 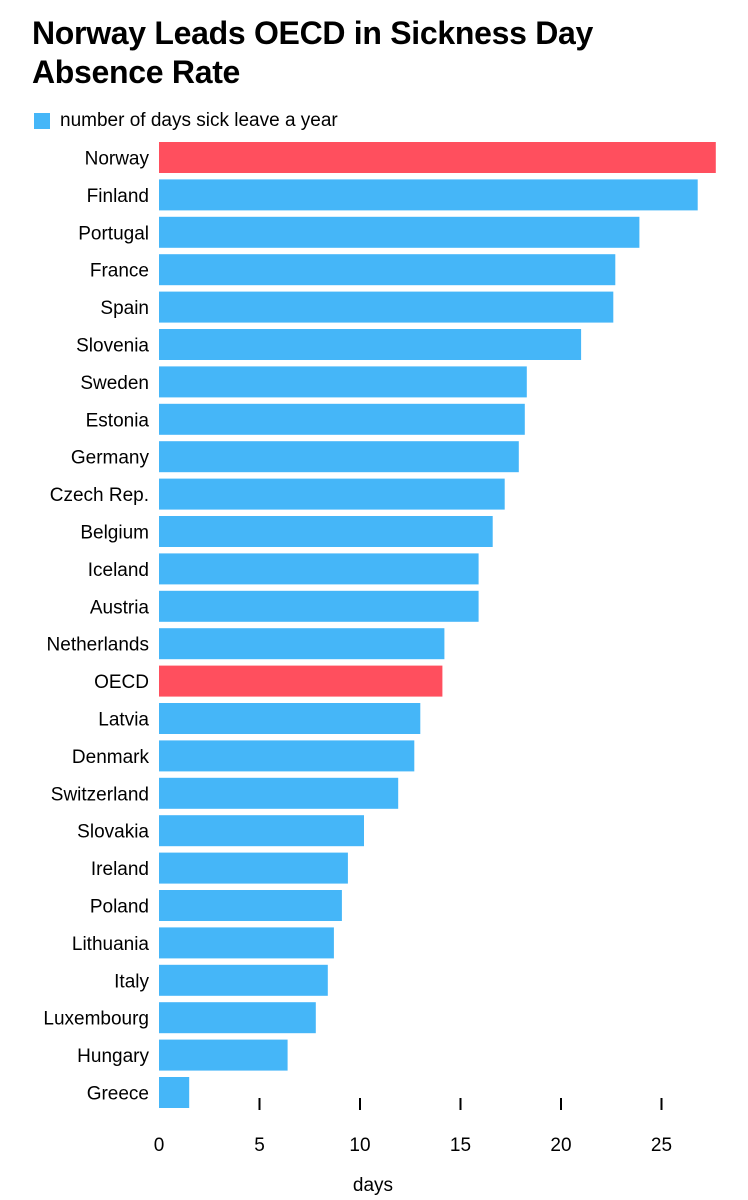 What do you see at coordinates (259, 1145) in the screenshot?
I see `x-tick-label-5: 5` at bounding box center [259, 1145].